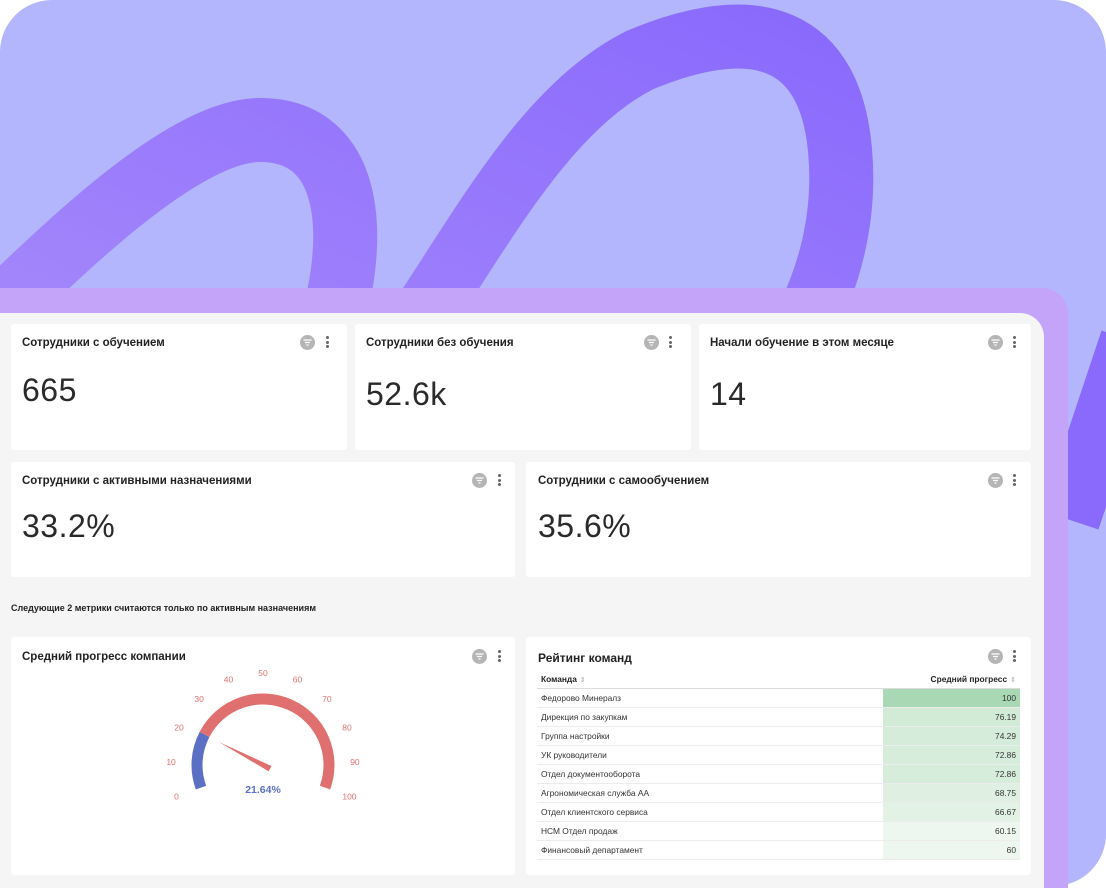 The width and height of the screenshot is (1106, 888). What do you see at coordinates (728, 394) in the screenshot?
I see `metric-value: 14` at bounding box center [728, 394].